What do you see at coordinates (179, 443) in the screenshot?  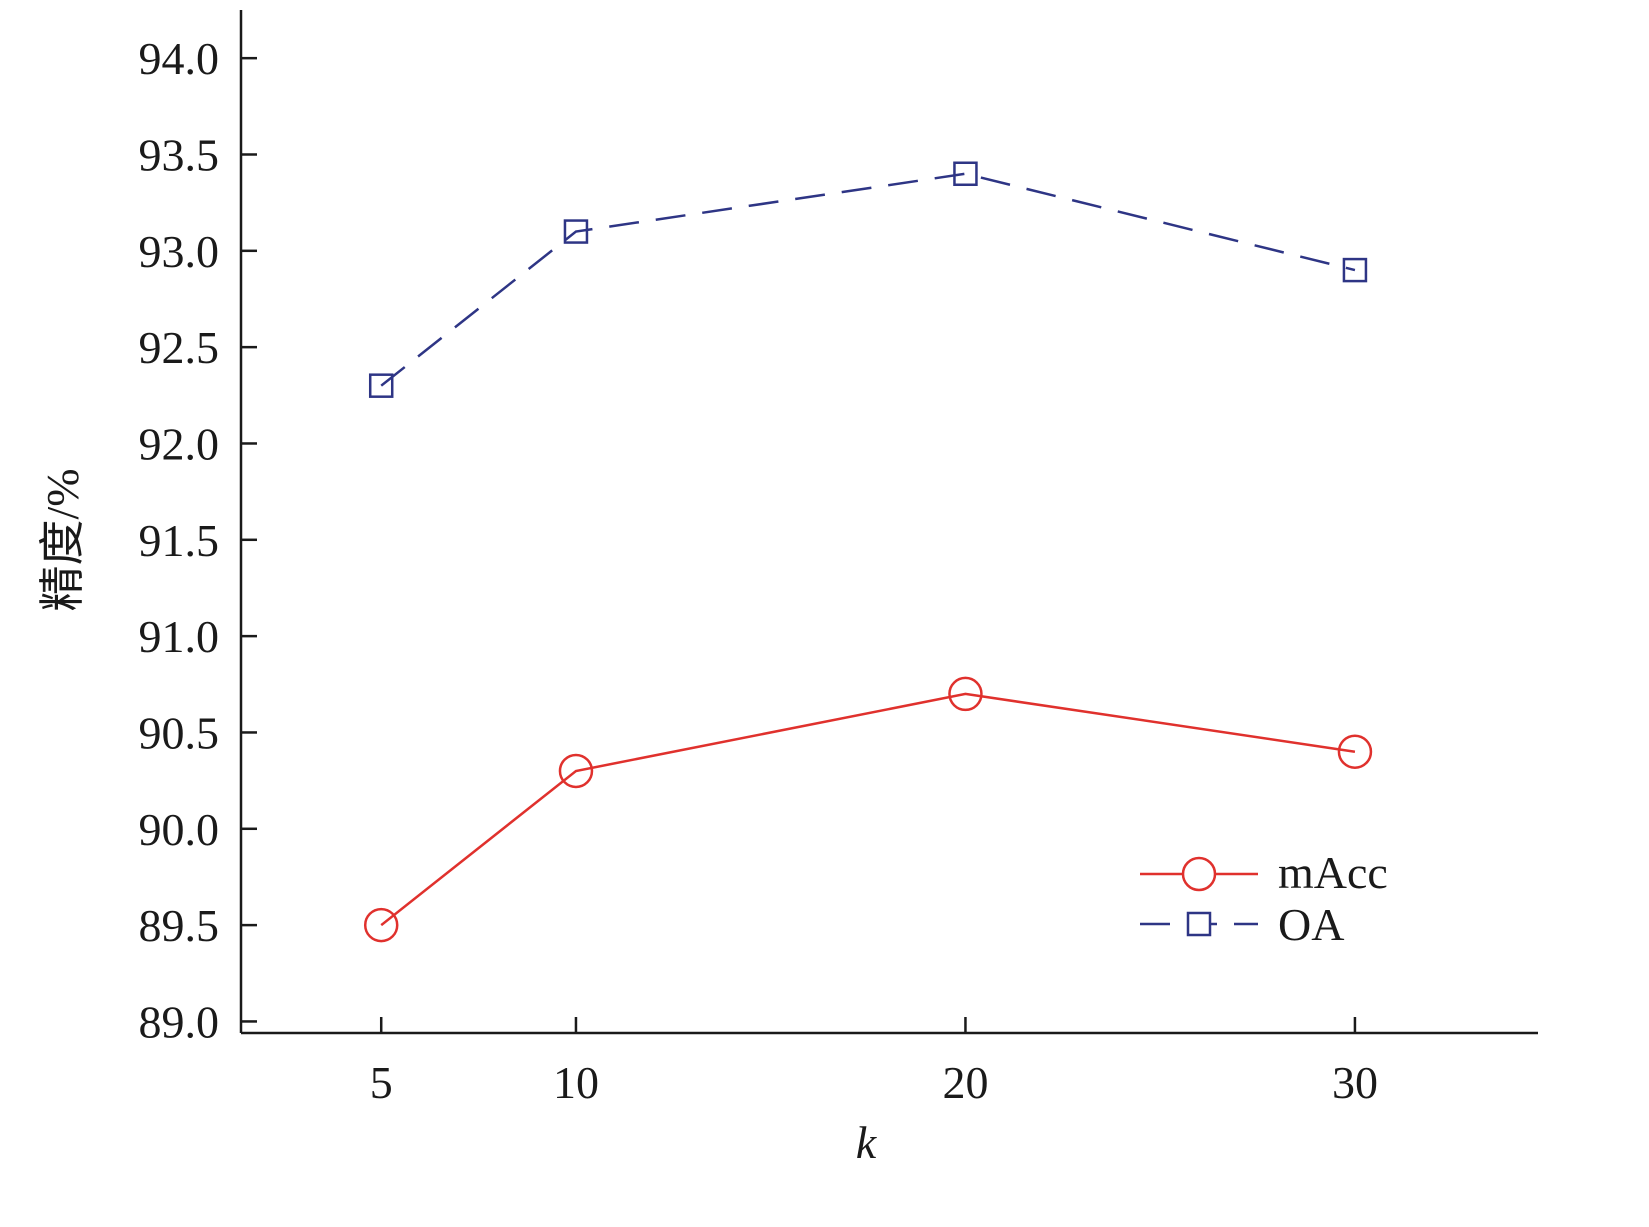 I see `y-tick-label: 92.0` at bounding box center [179, 443].